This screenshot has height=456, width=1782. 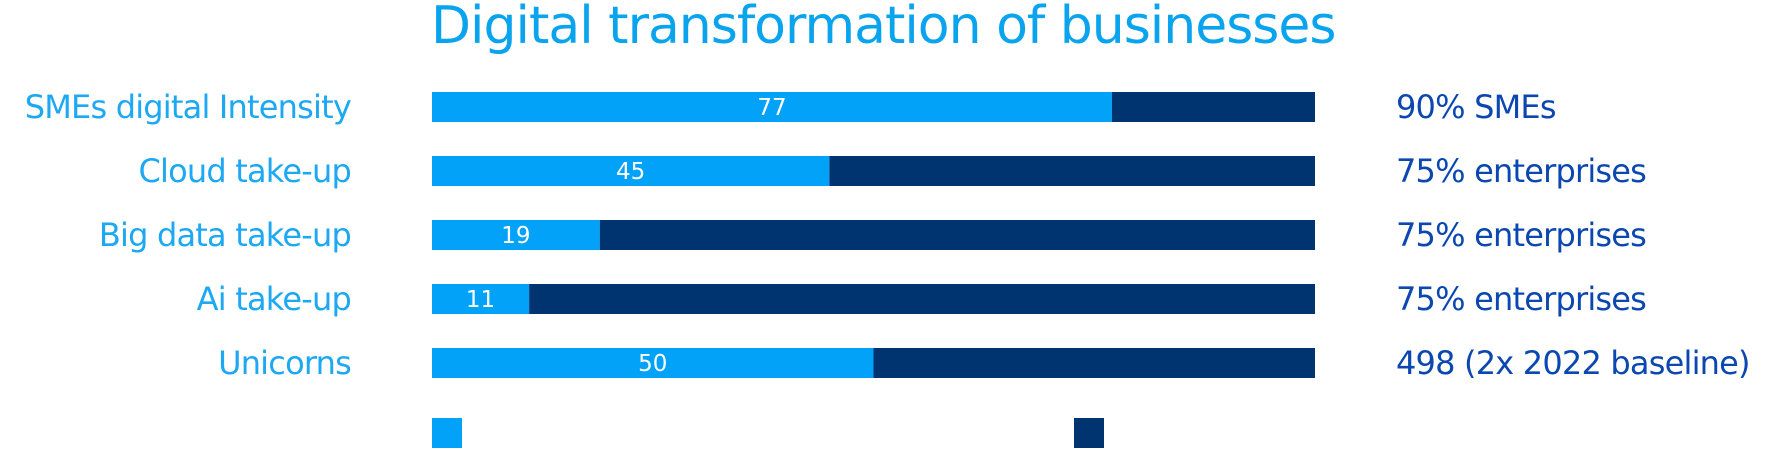 I want to click on bar-row: Ai take-up 11 75% enterprises, so click(x=922, y=299).